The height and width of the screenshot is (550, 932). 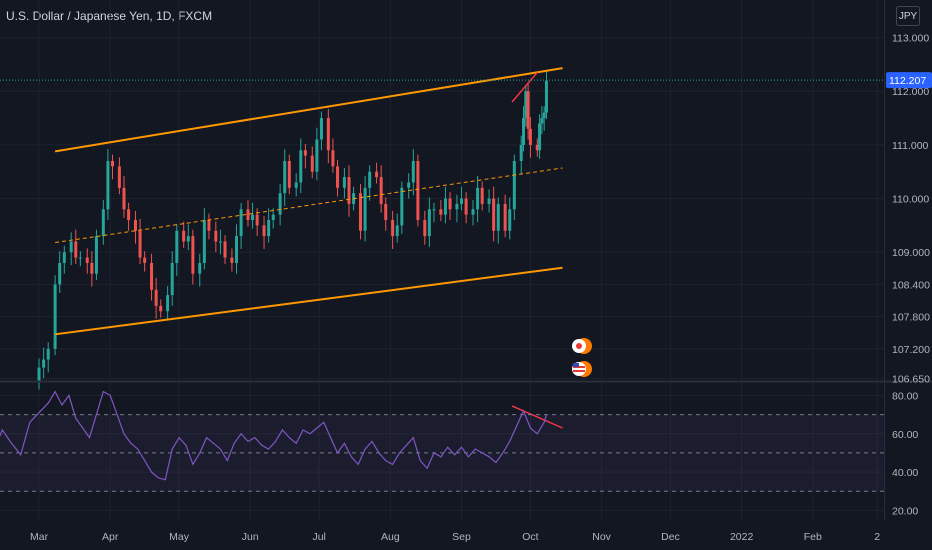 What do you see at coordinates (670, 537) in the screenshot?
I see `time-tick-label: Dec` at bounding box center [670, 537].